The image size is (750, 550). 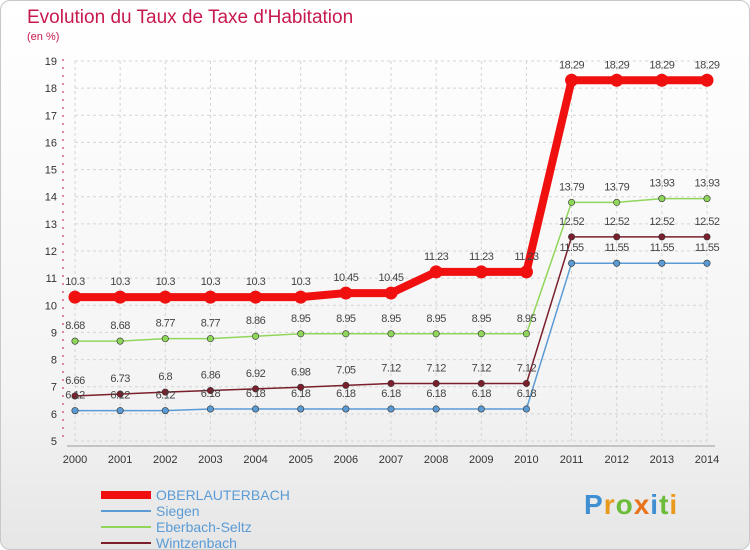 What do you see at coordinates (211, 511) in the screenshot?
I see `legend-item-siegen: Siegen` at bounding box center [211, 511].